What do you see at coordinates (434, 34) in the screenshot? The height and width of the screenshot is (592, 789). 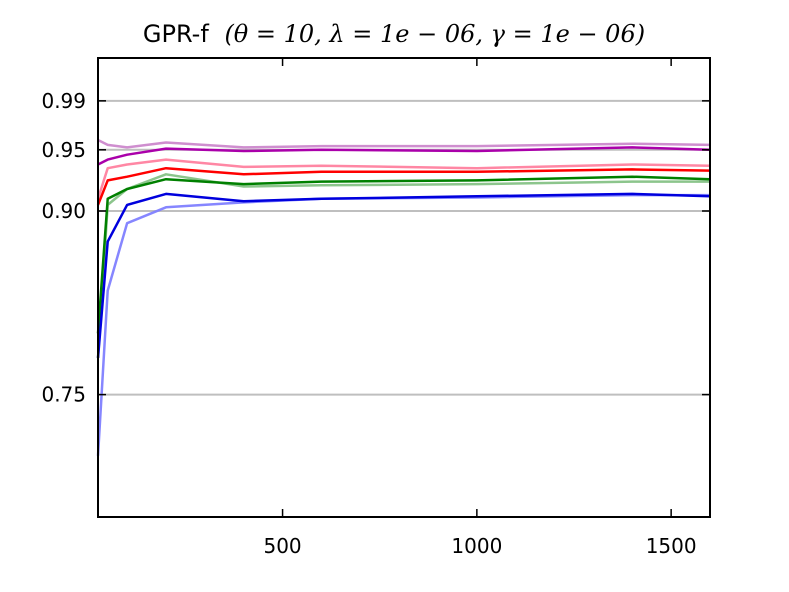 I see `chart-title-params: (θ = 10, λ = 1e − 06, γ = 1e − 06)` at bounding box center [434, 34].